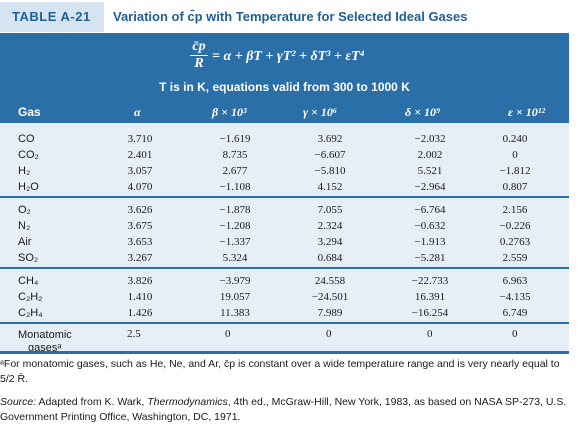 The width and height of the screenshot is (577, 430). Describe the element at coordinates (140, 258) in the screenshot. I see `alpha-value-cell: 3.267` at that location.